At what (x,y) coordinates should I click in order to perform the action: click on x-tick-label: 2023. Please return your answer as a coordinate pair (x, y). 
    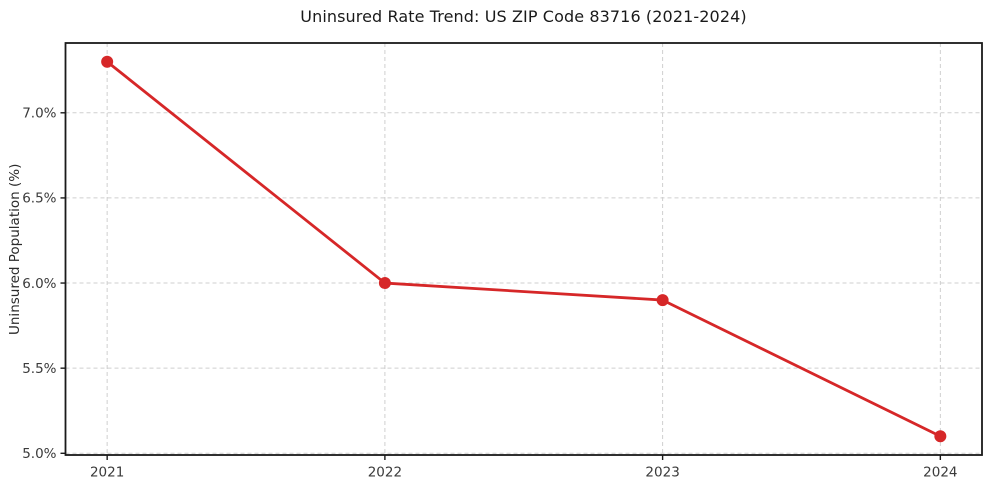
    Looking at the image, I should click on (662, 473).